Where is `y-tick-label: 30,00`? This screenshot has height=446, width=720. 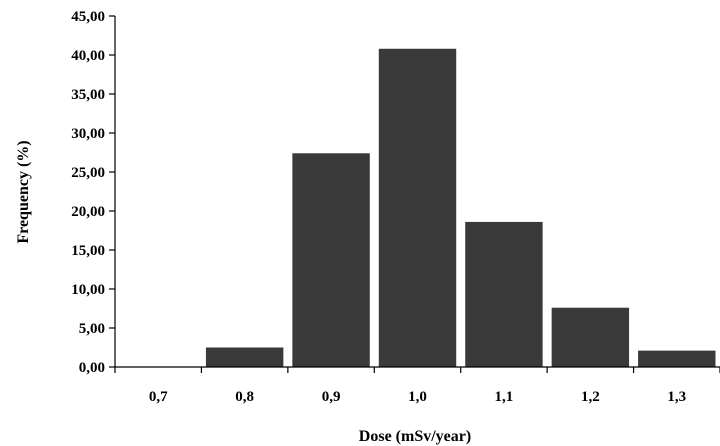 y-tick-label: 30,00 is located at coordinates (88, 134).